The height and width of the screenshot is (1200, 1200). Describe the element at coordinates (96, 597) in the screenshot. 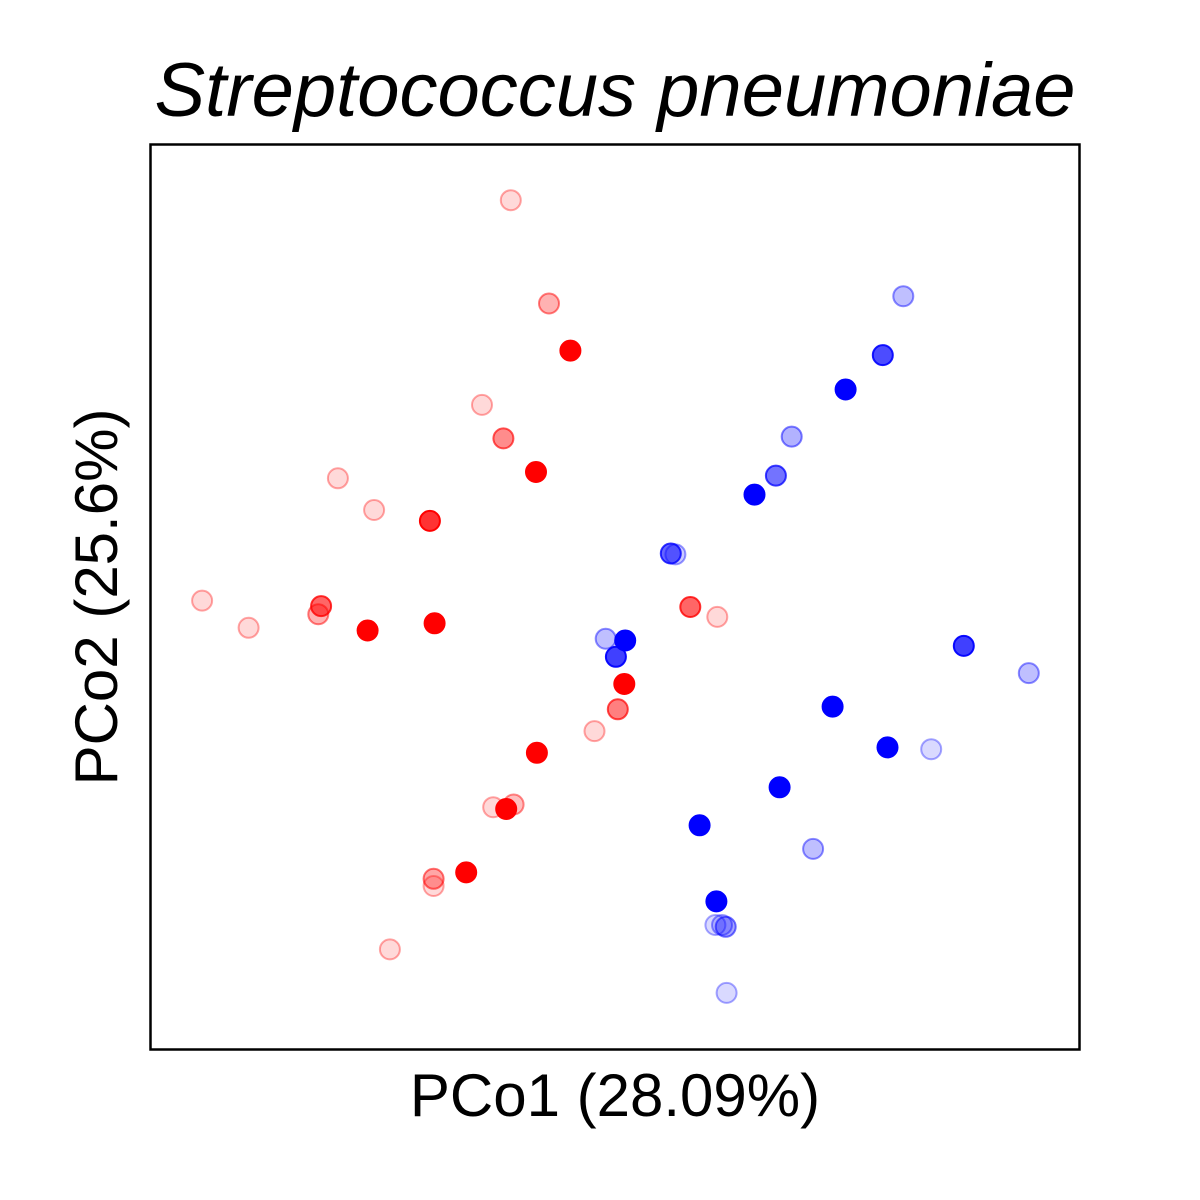

I see `y-axis-label: PCo2 (25.6%)` at that location.